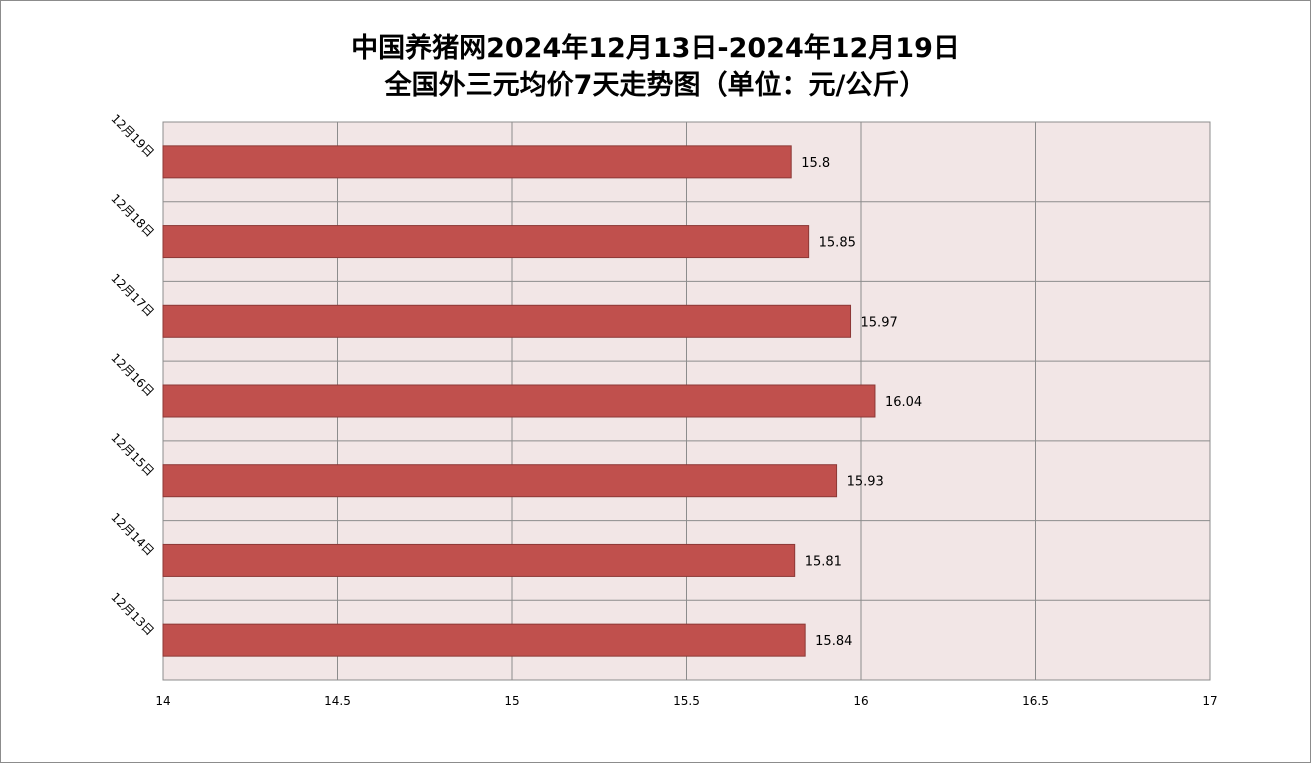  What do you see at coordinates (132, 136) in the screenshot?
I see `y-tick-label: 12月19日` at bounding box center [132, 136].